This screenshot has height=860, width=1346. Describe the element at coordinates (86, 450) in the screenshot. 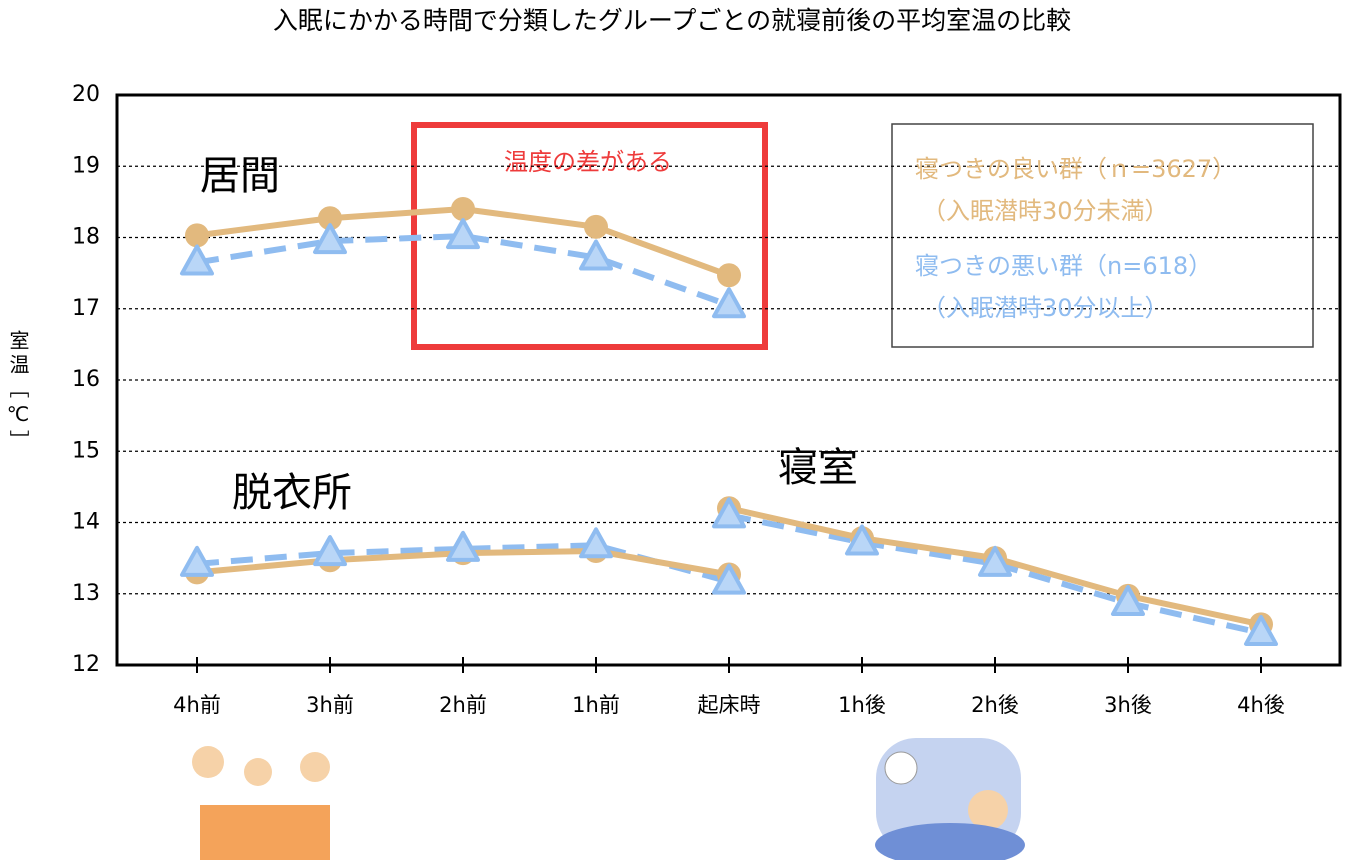

I see `y-tick-label: 15` at that location.